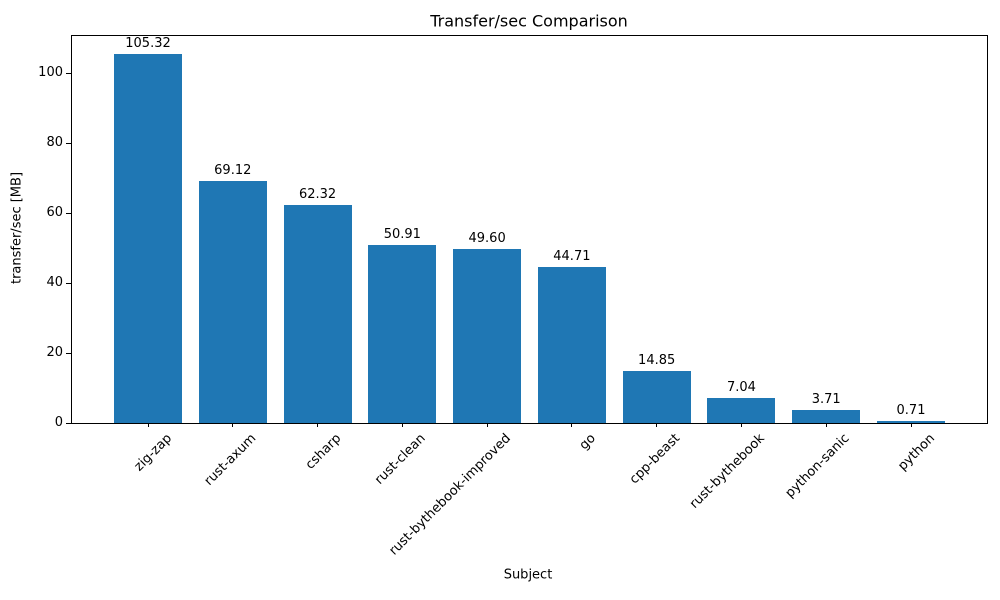 The image size is (1000, 600). I want to click on x-axis-label: Subject, so click(528, 575).